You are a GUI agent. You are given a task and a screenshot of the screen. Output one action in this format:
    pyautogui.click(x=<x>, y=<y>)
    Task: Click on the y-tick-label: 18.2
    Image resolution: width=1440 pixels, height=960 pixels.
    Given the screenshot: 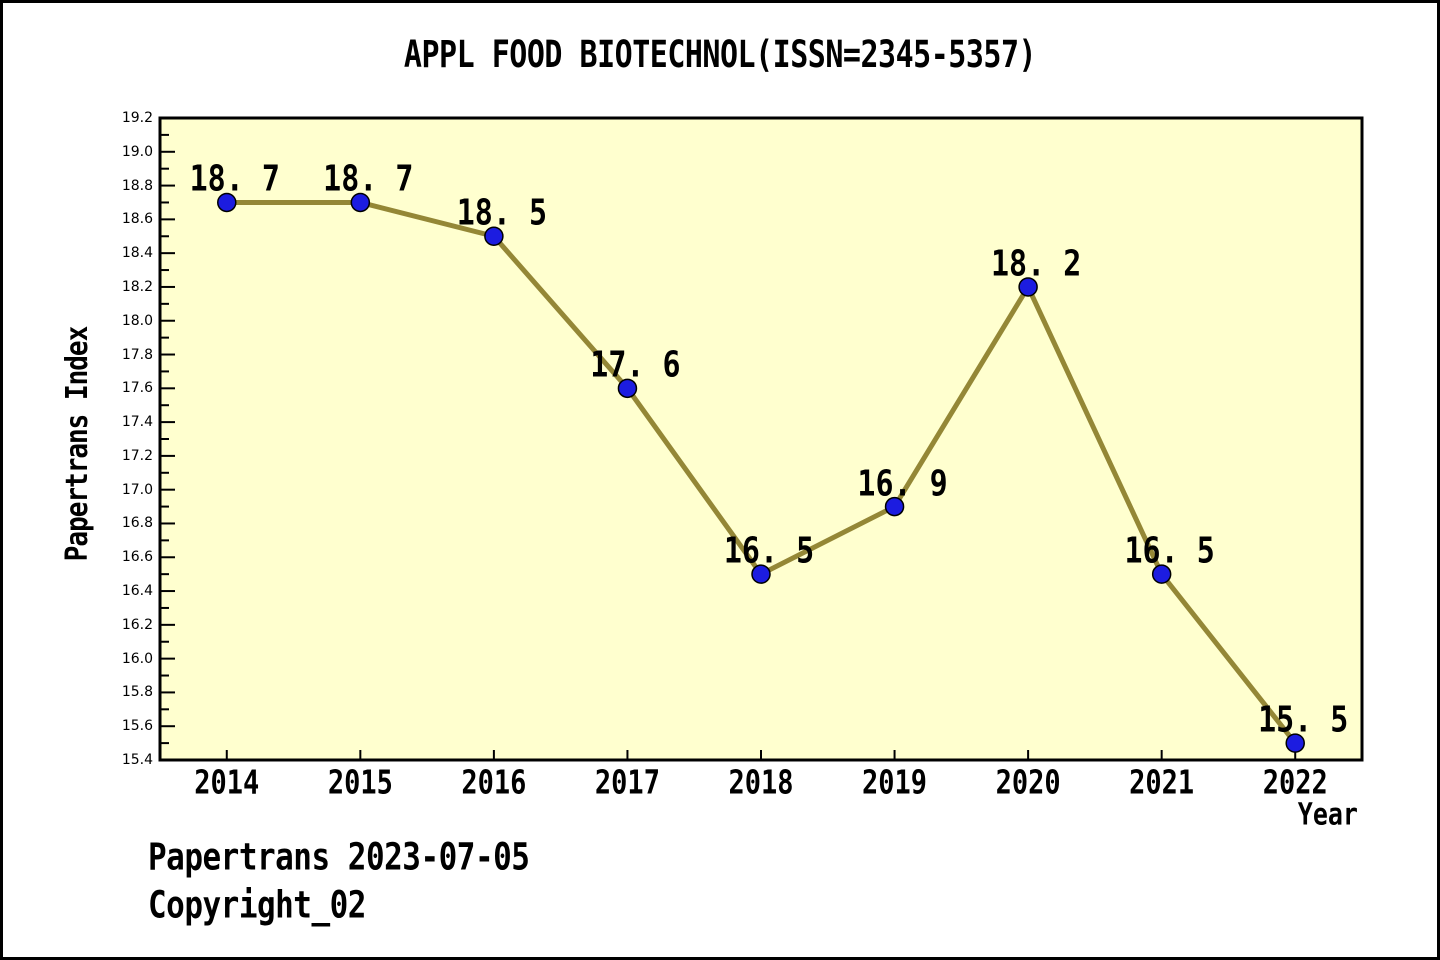 What is the action you would take?
    pyautogui.click(x=137, y=286)
    